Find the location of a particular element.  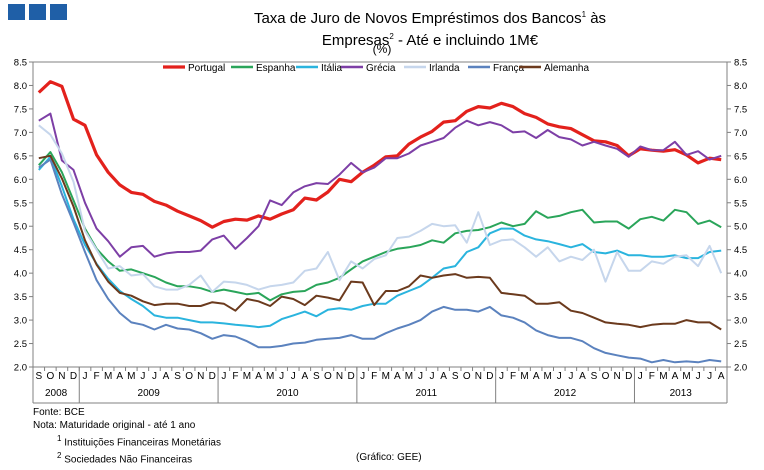

year-label: 2013 is located at coordinates (681, 393).